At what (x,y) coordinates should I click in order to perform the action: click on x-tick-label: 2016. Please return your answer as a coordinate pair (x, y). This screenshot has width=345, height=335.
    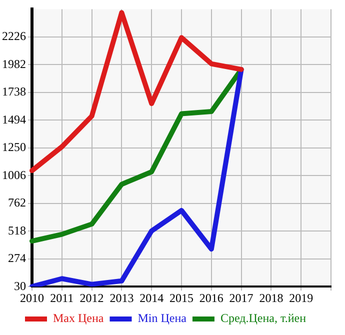
    Looking at the image, I should click on (211, 297).